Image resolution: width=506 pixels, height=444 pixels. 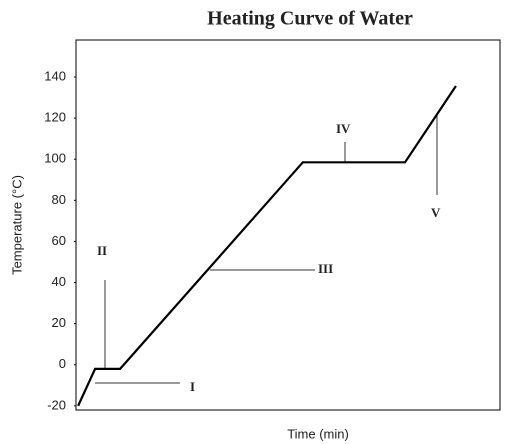 What do you see at coordinates (59, 281) in the screenshot?
I see `y-tick-label: 40` at bounding box center [59, 281].